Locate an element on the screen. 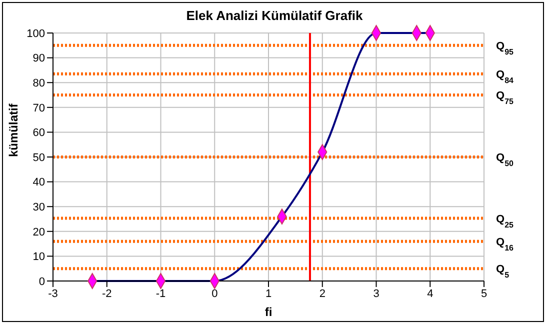  ref-line-label: Q$_{95}$ is located at coordinates (505, 48).